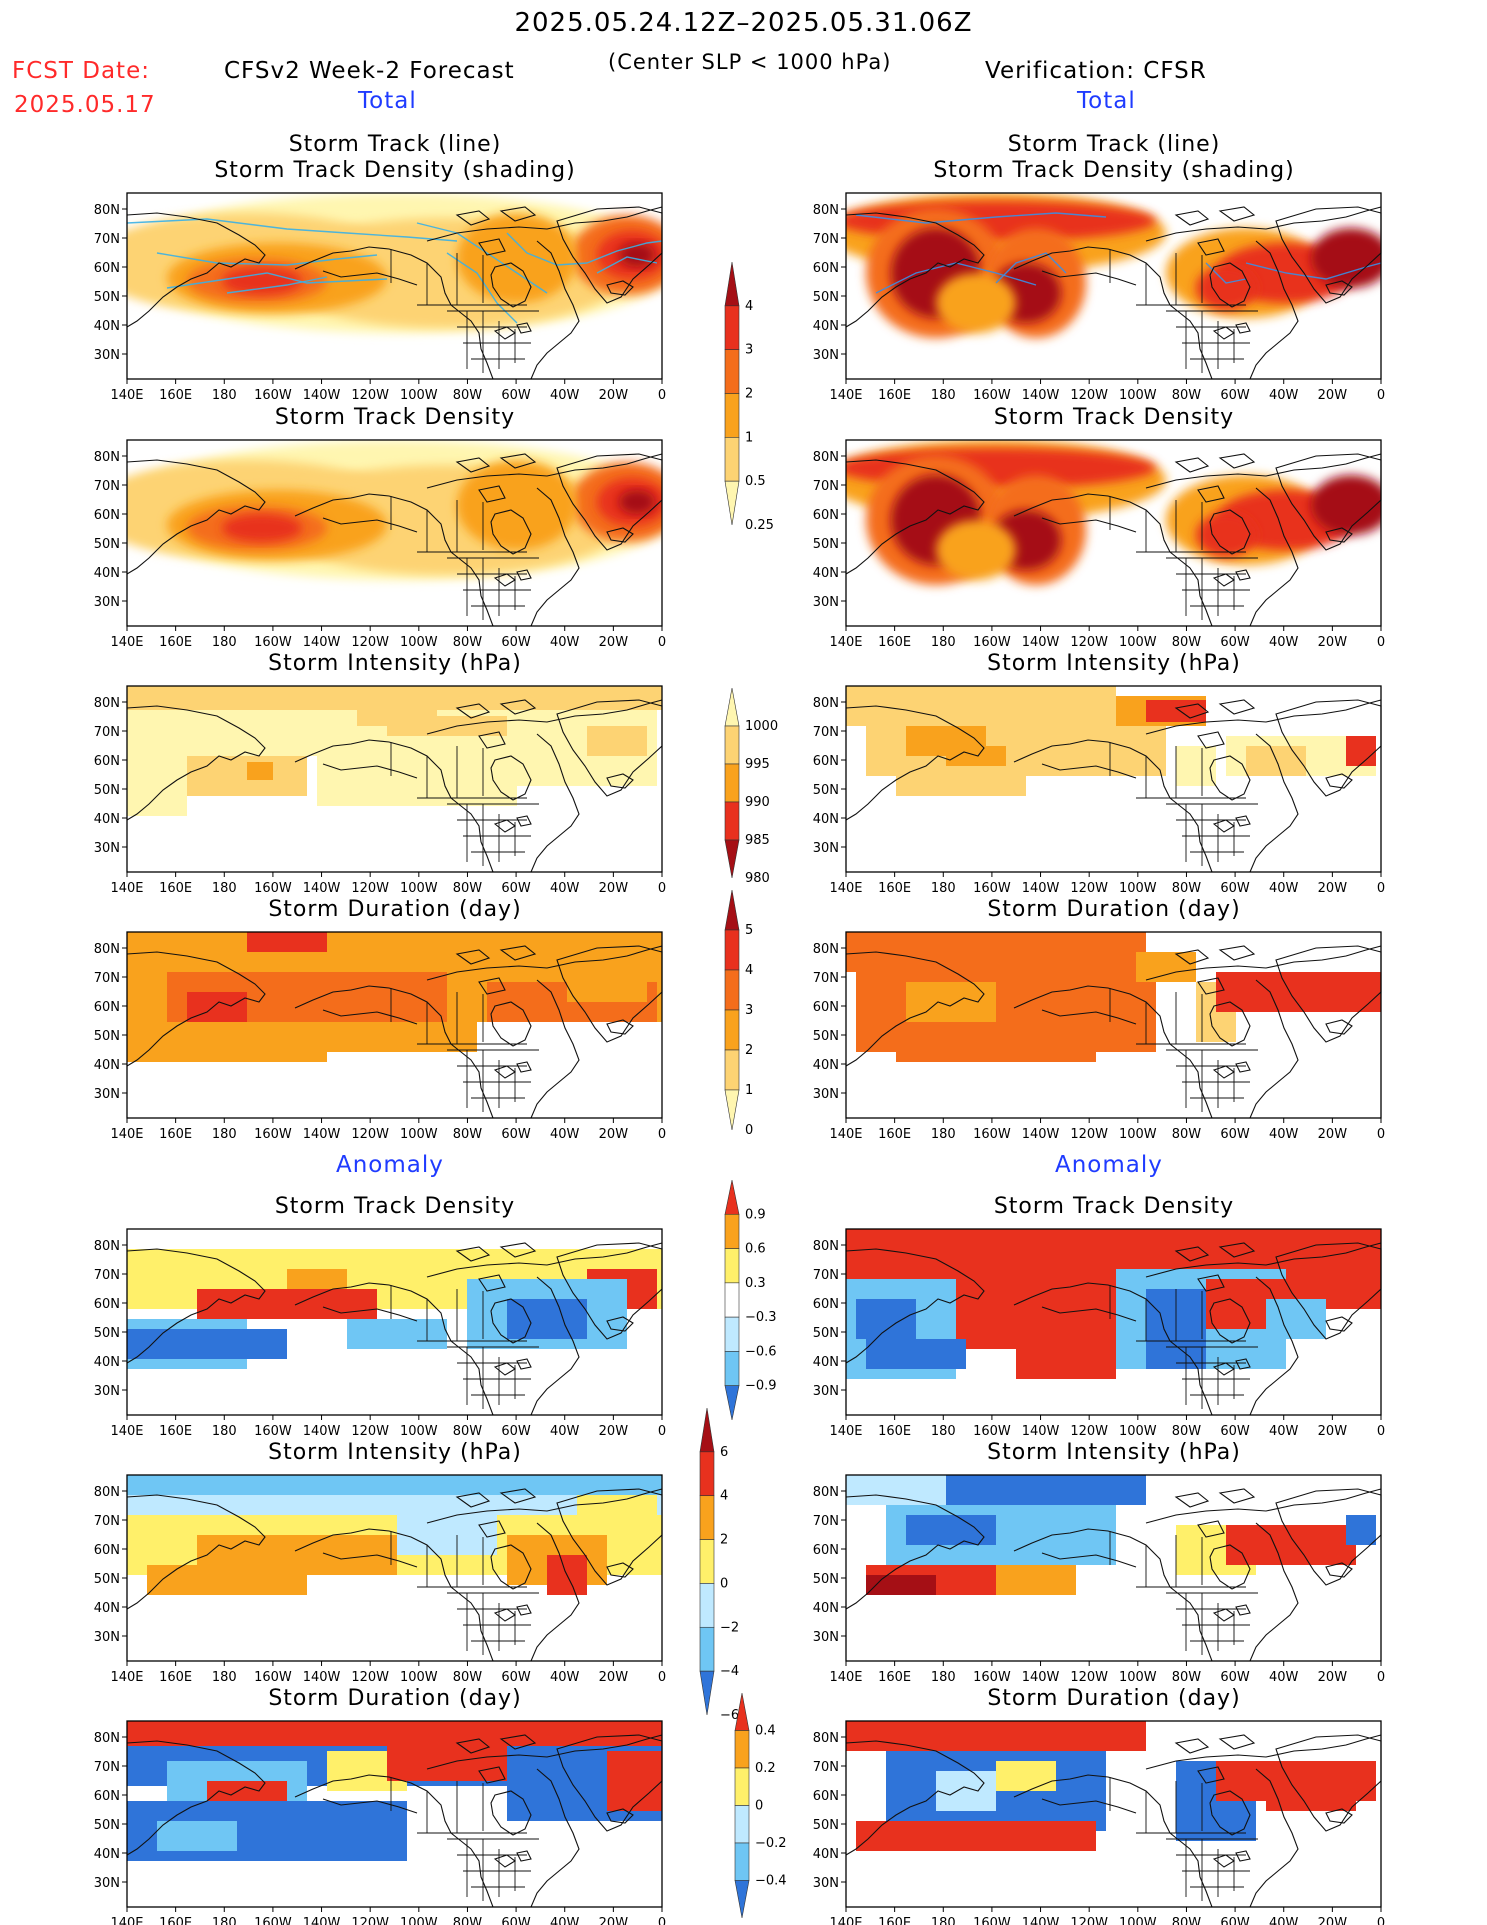  What do you see at coordinates (369, 71) in the screenshot?
I see `model-title: CFSv2 Week-2 Forecast` at bounding box center [369, 71].